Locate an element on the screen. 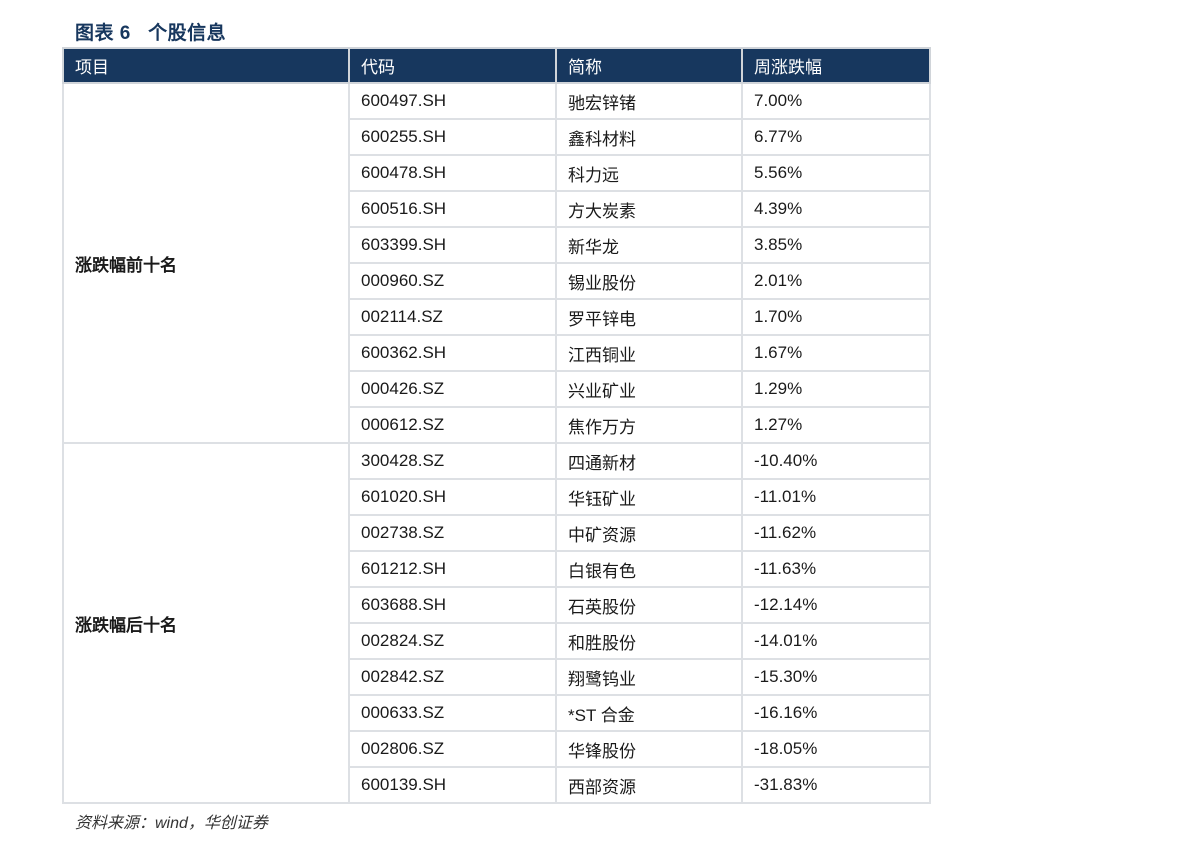 The width and height of the screenshot is (1191, 850). table-row: 002824.SZ 和胜股份 -14.01% is located at coordinates (497, 641).